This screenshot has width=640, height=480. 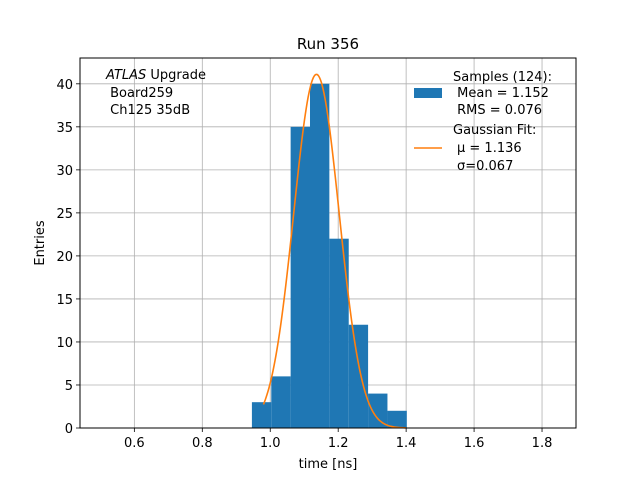 I want to click on x-tick-label: 0.6, so click(x=134, y=443).